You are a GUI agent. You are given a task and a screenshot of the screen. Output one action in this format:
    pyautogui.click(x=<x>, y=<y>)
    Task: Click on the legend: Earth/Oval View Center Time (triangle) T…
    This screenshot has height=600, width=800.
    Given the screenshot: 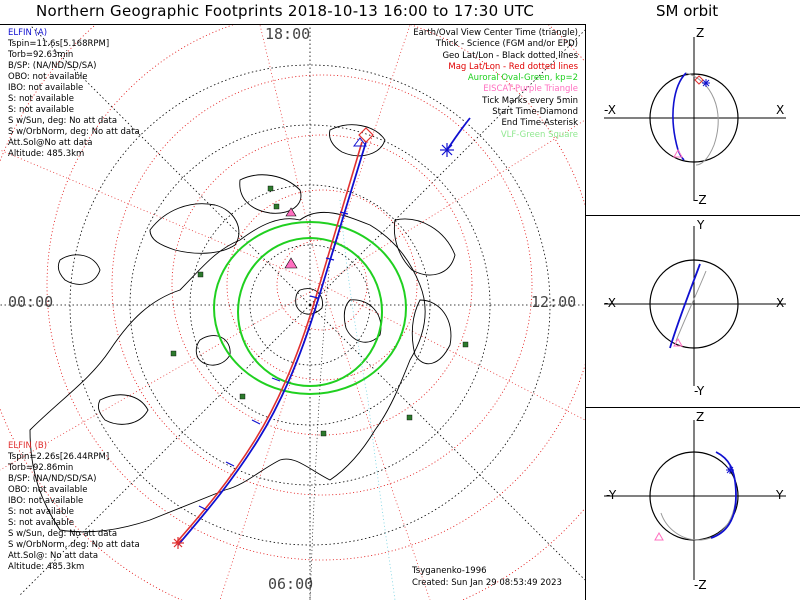 What is the action you would take?
    pyautogui.click(x=495, y=84)
    